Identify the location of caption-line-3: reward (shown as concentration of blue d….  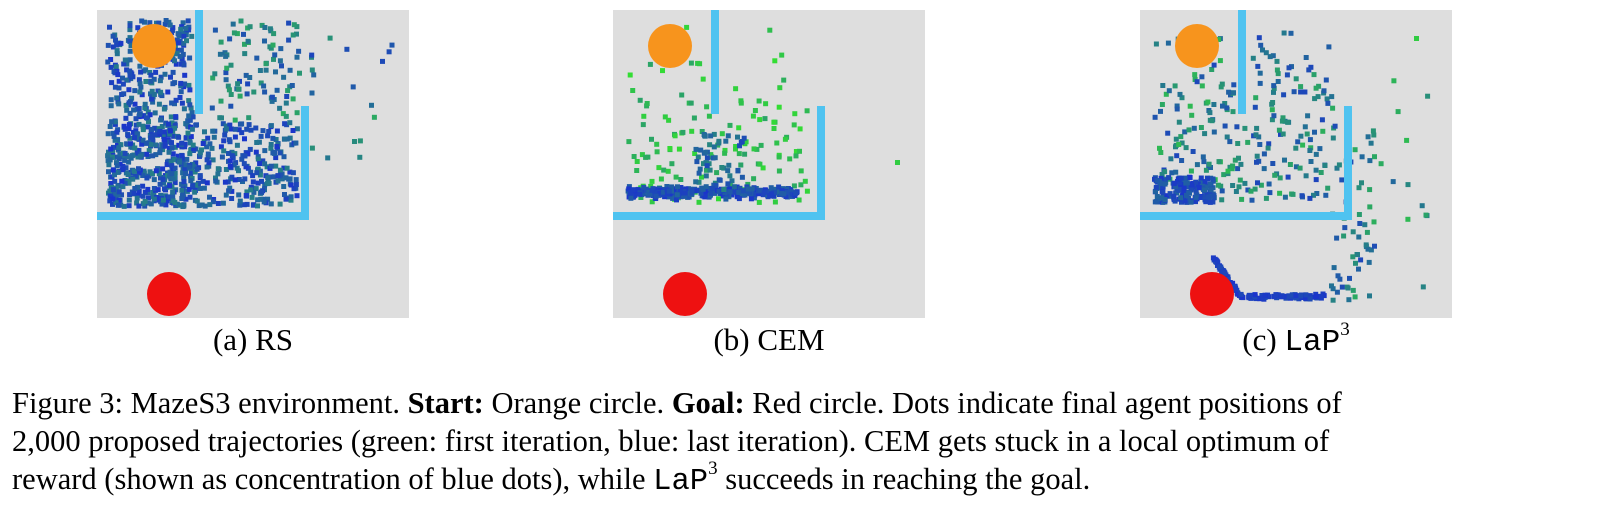
(551, 478).